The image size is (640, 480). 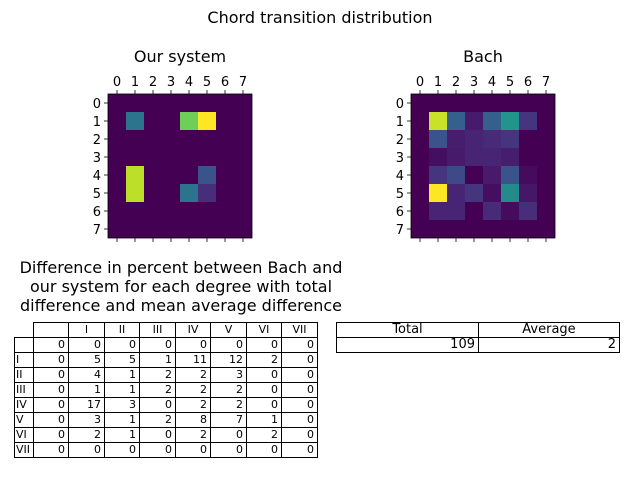 I want to click on bach-x-tick-label: 6, so click(x=528, y=82).